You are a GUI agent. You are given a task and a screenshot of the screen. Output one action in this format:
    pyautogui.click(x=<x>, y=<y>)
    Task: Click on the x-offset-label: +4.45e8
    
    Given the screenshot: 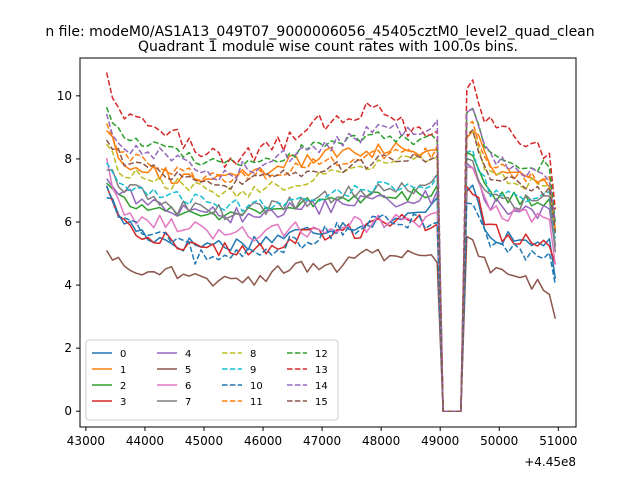 What is the action you would take?
    pyautogui.click(x=550, y=462)
    